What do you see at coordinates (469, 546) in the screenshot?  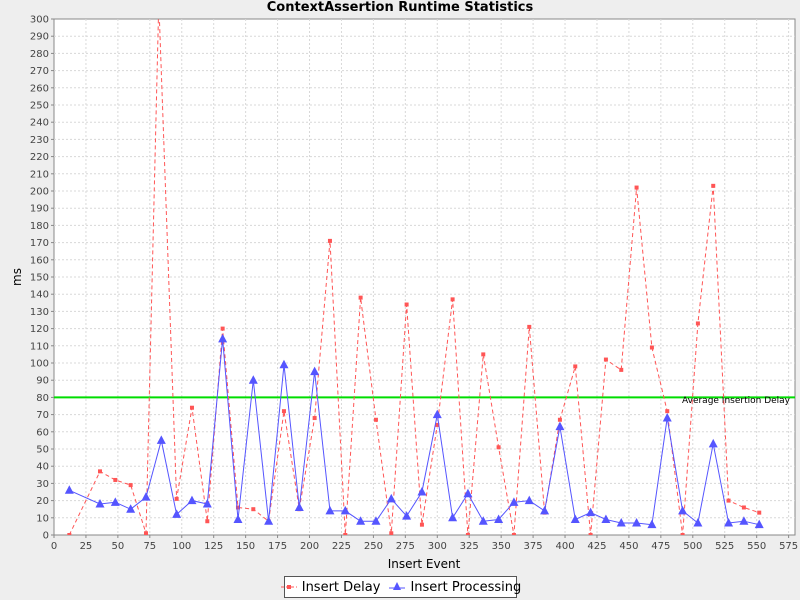 I see `x-tick-label: 325` at bounding box center [469, 546].